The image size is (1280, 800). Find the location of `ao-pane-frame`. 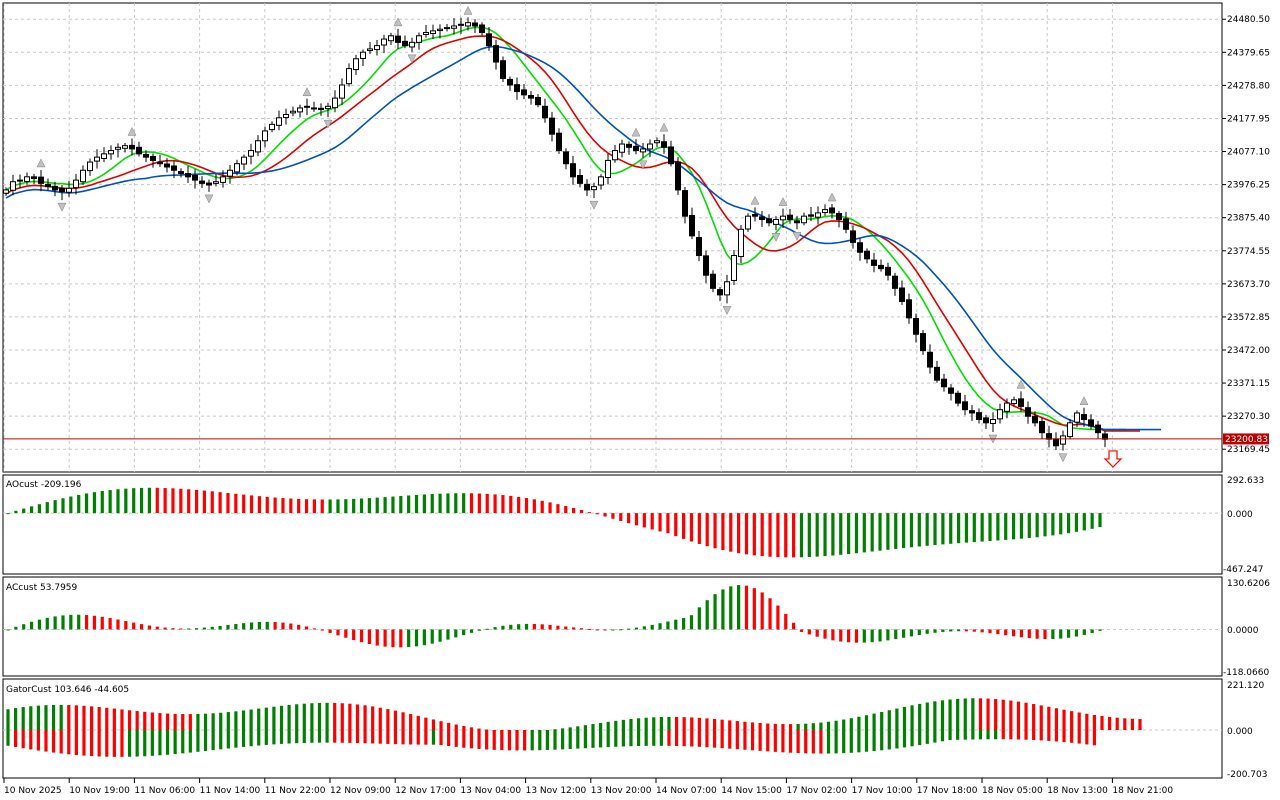

ao-pane-frame is located at coordinates (612, 524).